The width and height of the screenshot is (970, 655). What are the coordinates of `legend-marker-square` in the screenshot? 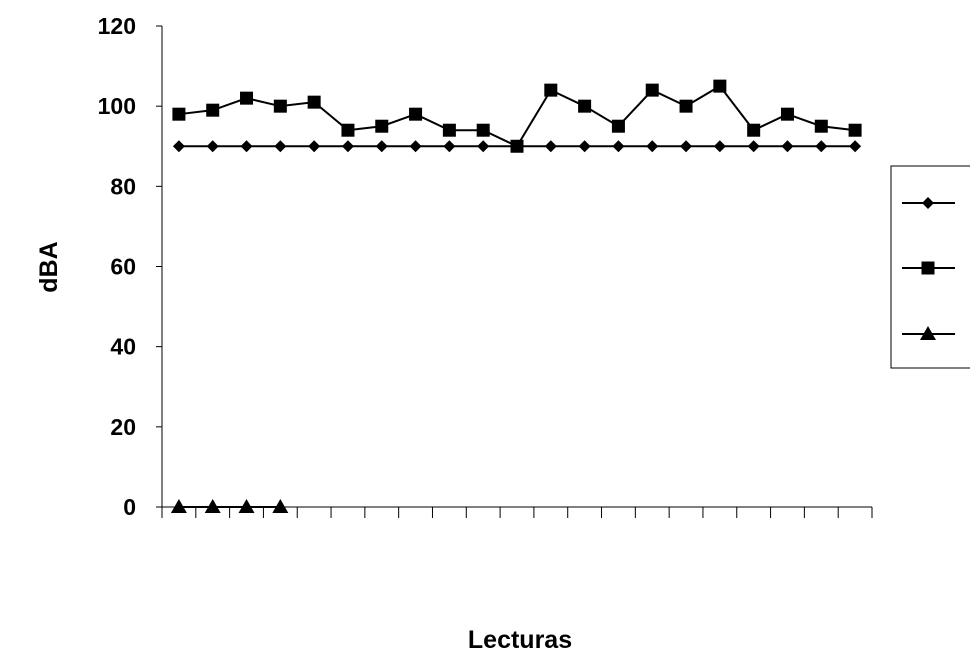 It's located at (928, 268).